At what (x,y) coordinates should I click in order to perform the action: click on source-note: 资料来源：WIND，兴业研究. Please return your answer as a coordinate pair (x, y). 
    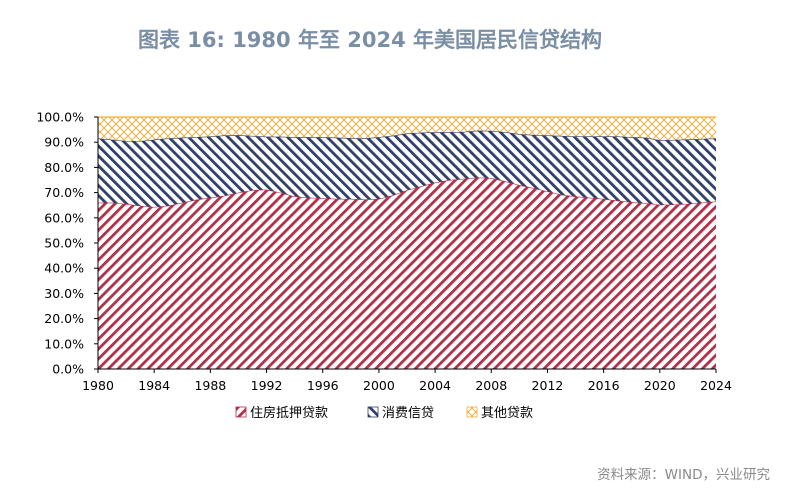
    Looking at the image, I should click on (683, 475).